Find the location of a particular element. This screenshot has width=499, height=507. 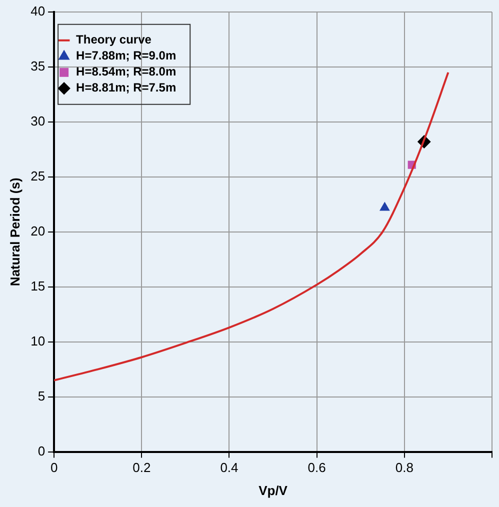

legend-label: Theory curve is located at coordinates (114, 39).